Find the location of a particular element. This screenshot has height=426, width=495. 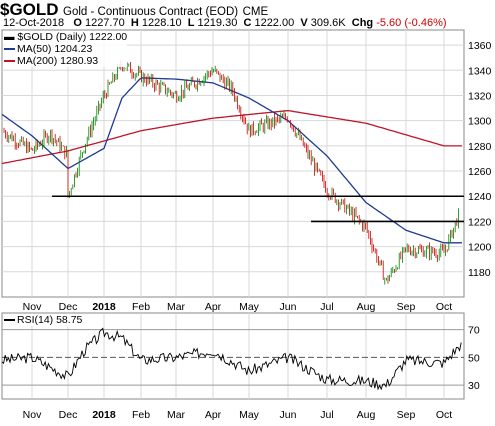

open-value: 1227.70 is located at coordinates (104, 23).